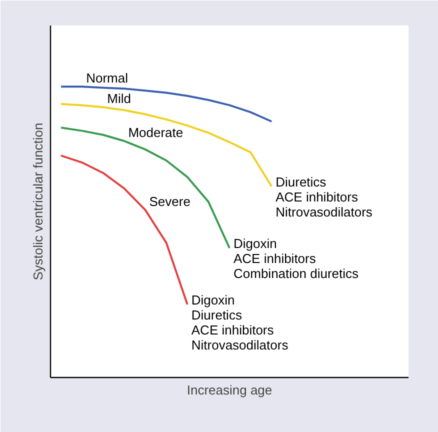 This screenshot has height=432, width=438. Describe the element at coordinates (169, 201) in the screenshot. I see `series-label: Severe` at that location.